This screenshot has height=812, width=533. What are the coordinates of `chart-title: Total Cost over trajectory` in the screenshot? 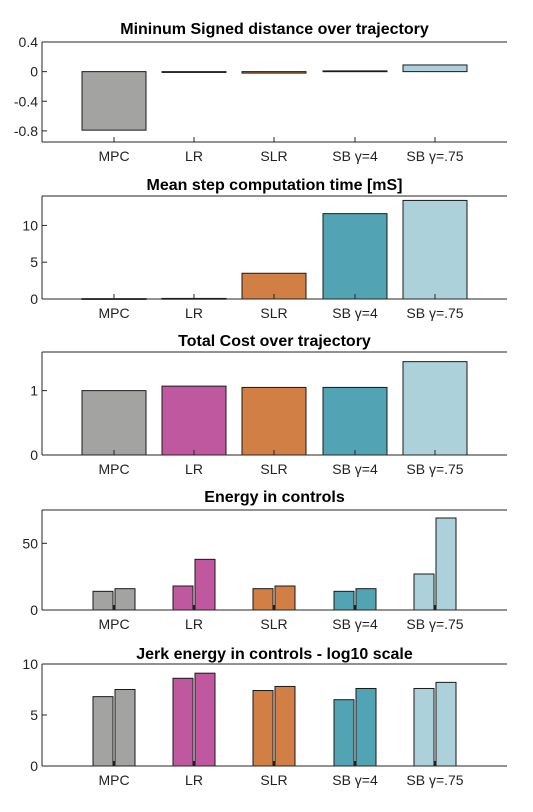 It's located at (274, 341).